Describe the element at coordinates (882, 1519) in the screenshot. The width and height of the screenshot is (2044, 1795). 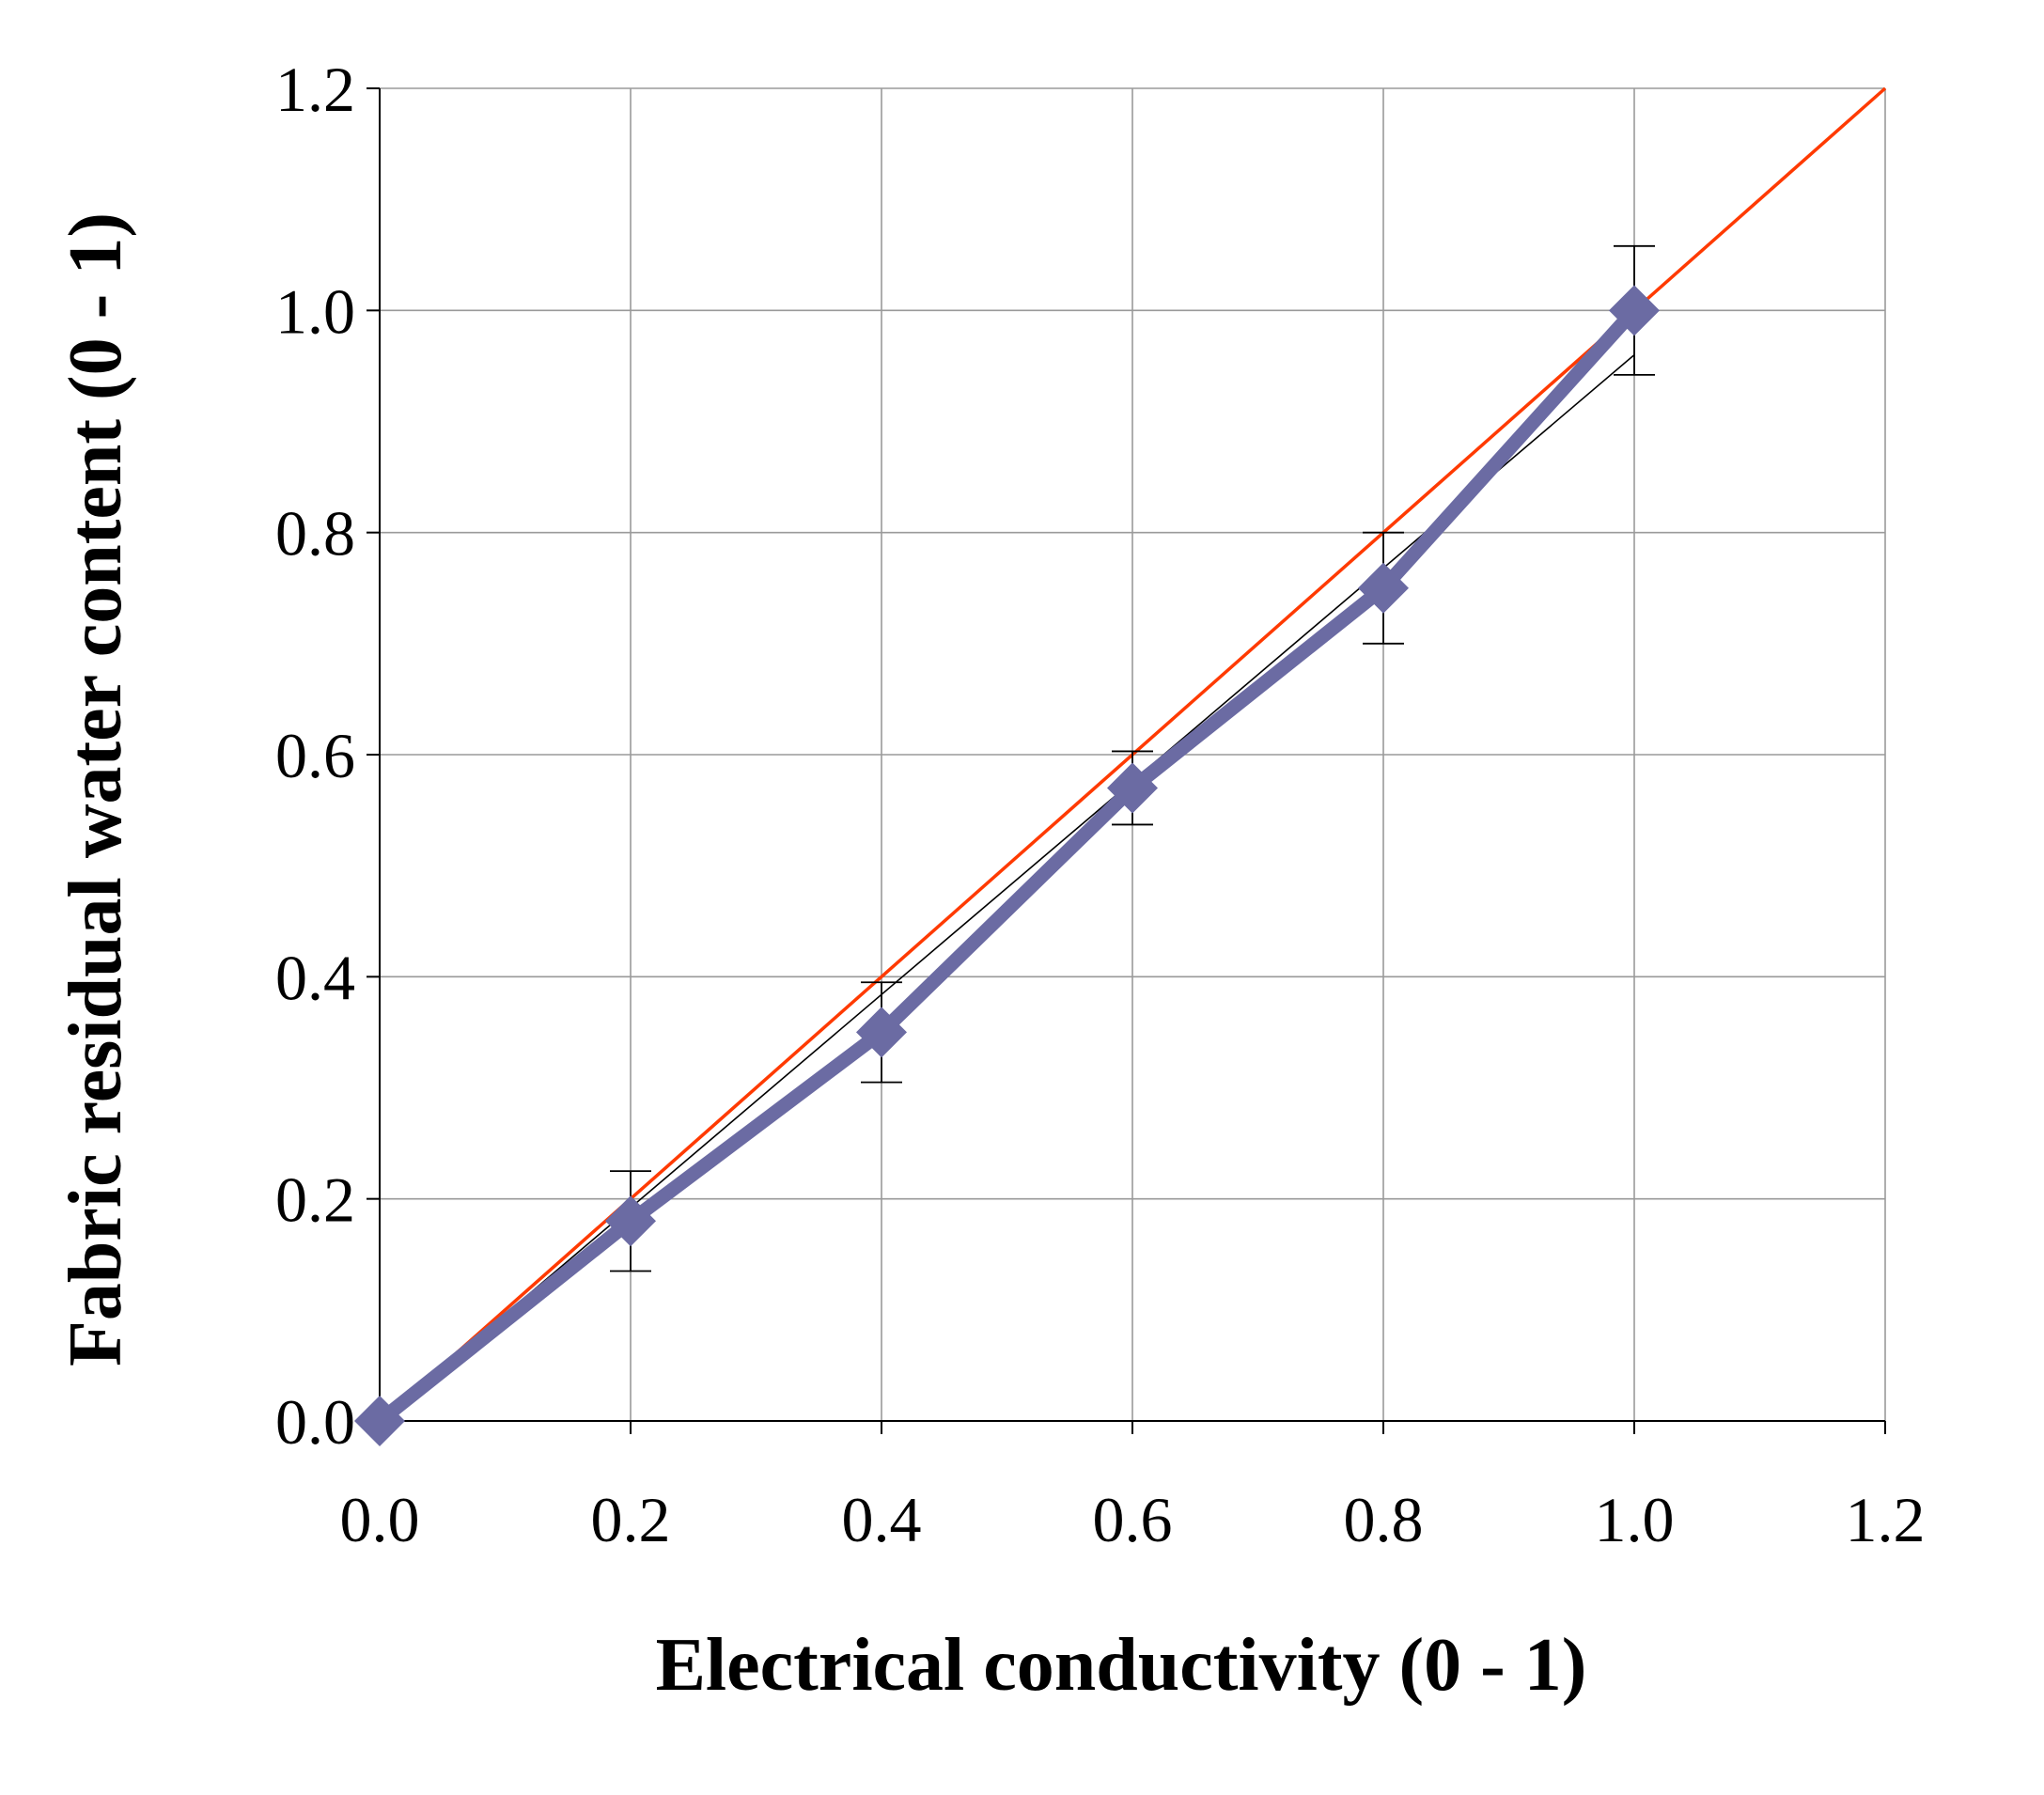
I see `x-tick-label: 0.4` at that location.